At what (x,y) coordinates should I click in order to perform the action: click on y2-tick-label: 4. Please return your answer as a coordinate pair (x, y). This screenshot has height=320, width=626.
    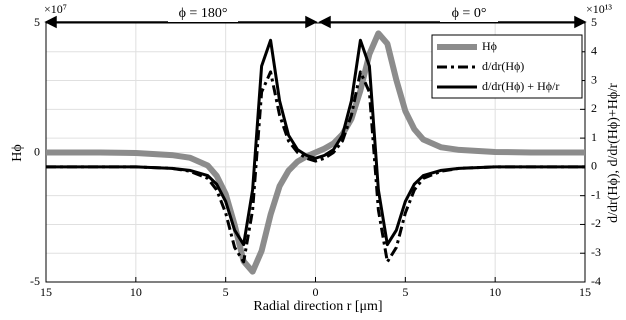
    Looking at the image, I should click on (594, 51).